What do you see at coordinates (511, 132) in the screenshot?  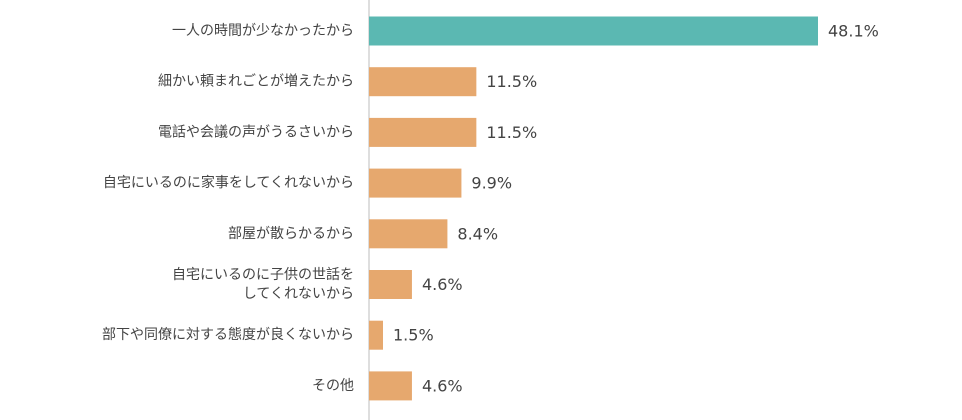 I see `value-label-2: 11.5%` at bounding box center [511, 132].